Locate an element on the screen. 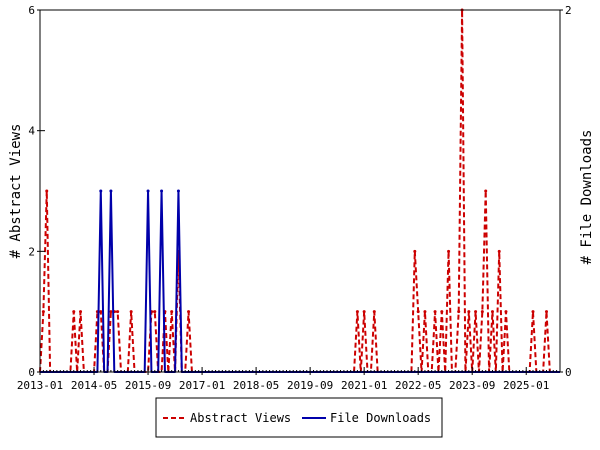 This screenshot has height=450, width=600. y-axis-title: # Abstract Views is located at coordinates (16, 191).